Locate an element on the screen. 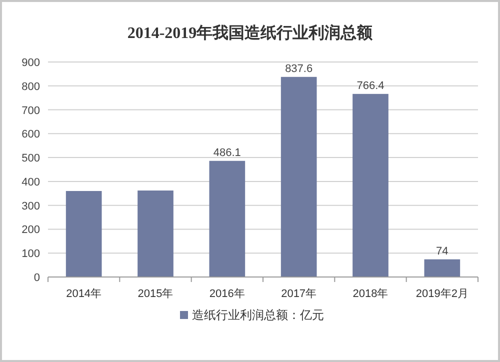 The width and height of the screenshot is (500, 362). y-tick-label: 600 is located at coordinates (31, 134).